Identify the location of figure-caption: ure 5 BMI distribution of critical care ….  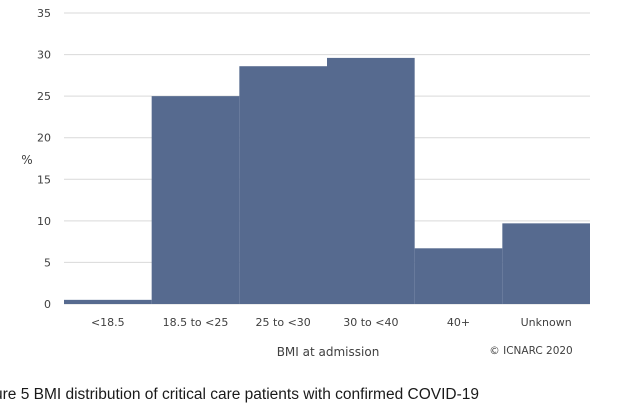
(239, 394).